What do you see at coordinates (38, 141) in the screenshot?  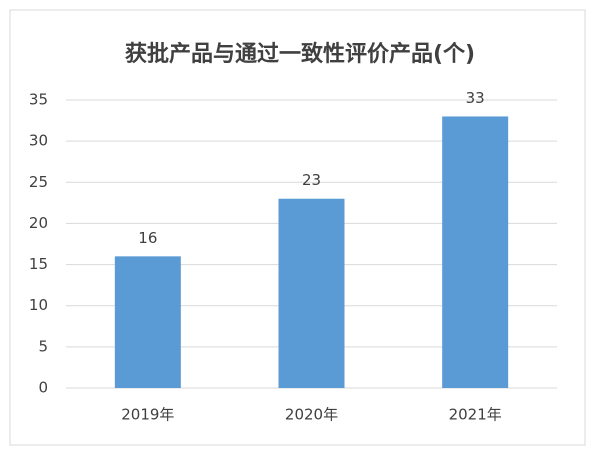 I see `y-tick-label: 30` at bounding box center [38, 141].